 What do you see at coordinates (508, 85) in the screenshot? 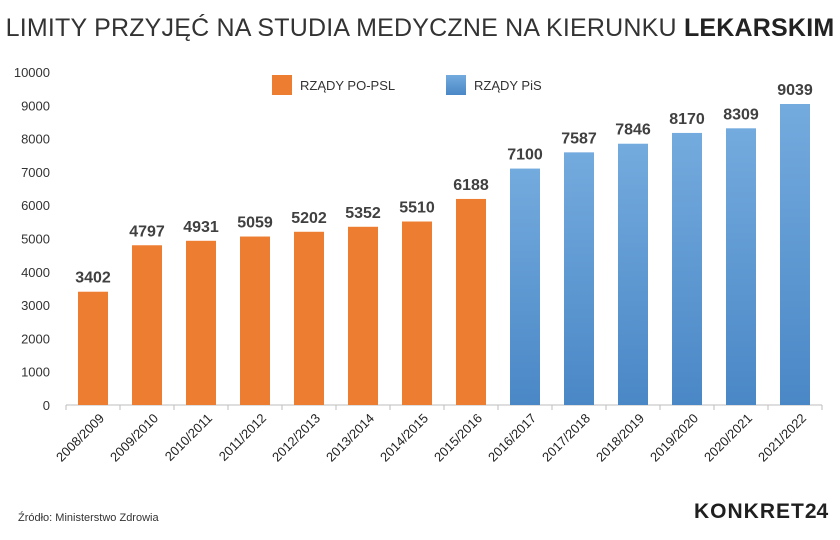
I see `legend-label: RZĄDY PiS` at bounding box center [508, 85].